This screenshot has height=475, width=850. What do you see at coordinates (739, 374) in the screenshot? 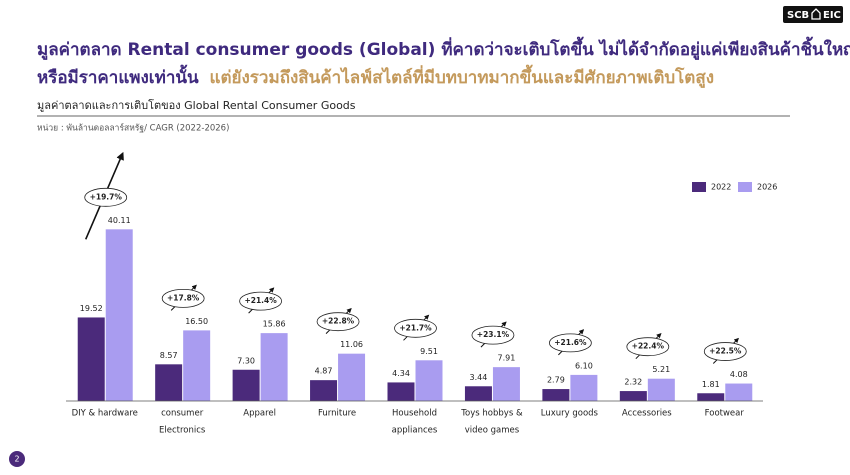
I see `value-label: 4.08` at bounding box center [739, 374].